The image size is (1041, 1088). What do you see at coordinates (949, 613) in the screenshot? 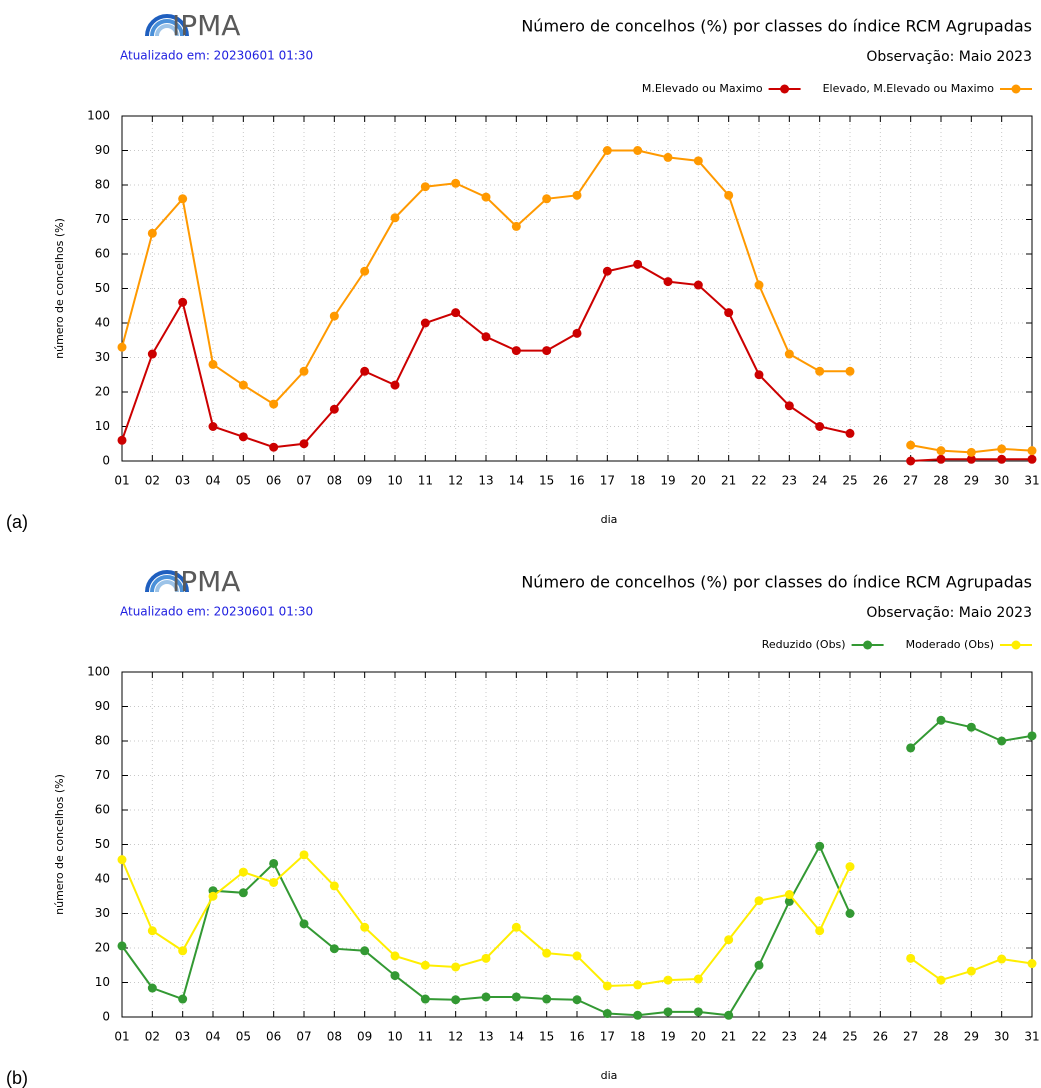
I see `chart-subtitle: Observação: Maio 2023` at bounding box center [949, 613].